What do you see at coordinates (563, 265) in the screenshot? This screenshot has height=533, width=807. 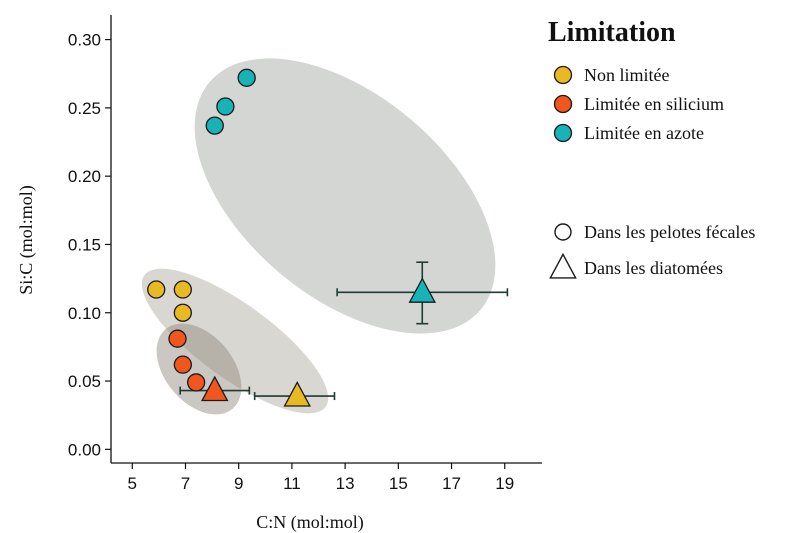 I see `legend-shape-triangle` at bounding box center [563, 265].